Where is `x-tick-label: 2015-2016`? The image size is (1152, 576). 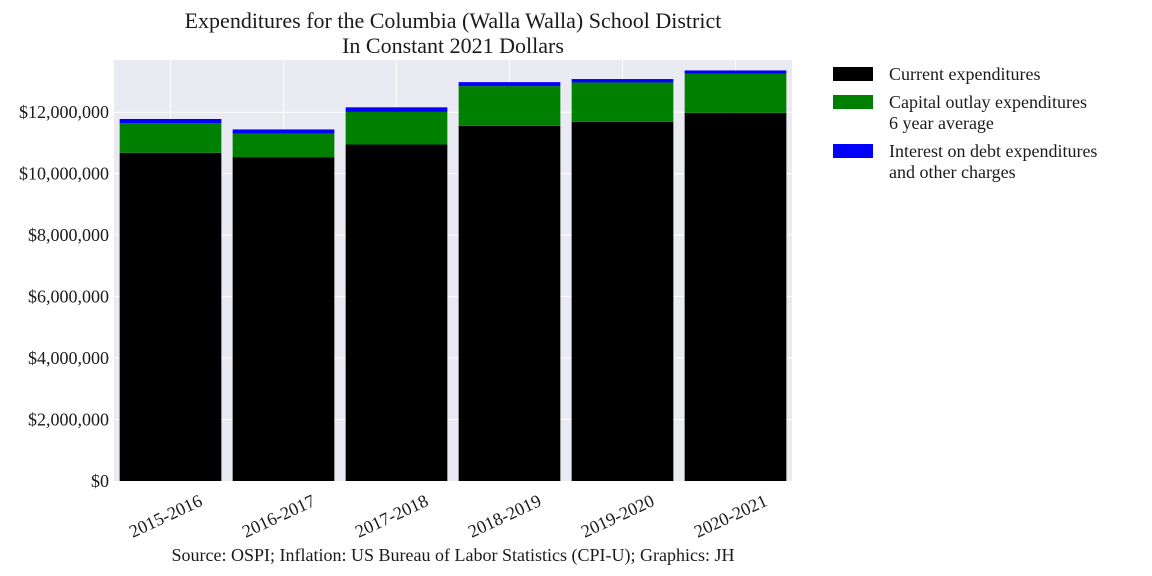 x-tick-label: 2015-2016 is located at coordinates (165, 515).